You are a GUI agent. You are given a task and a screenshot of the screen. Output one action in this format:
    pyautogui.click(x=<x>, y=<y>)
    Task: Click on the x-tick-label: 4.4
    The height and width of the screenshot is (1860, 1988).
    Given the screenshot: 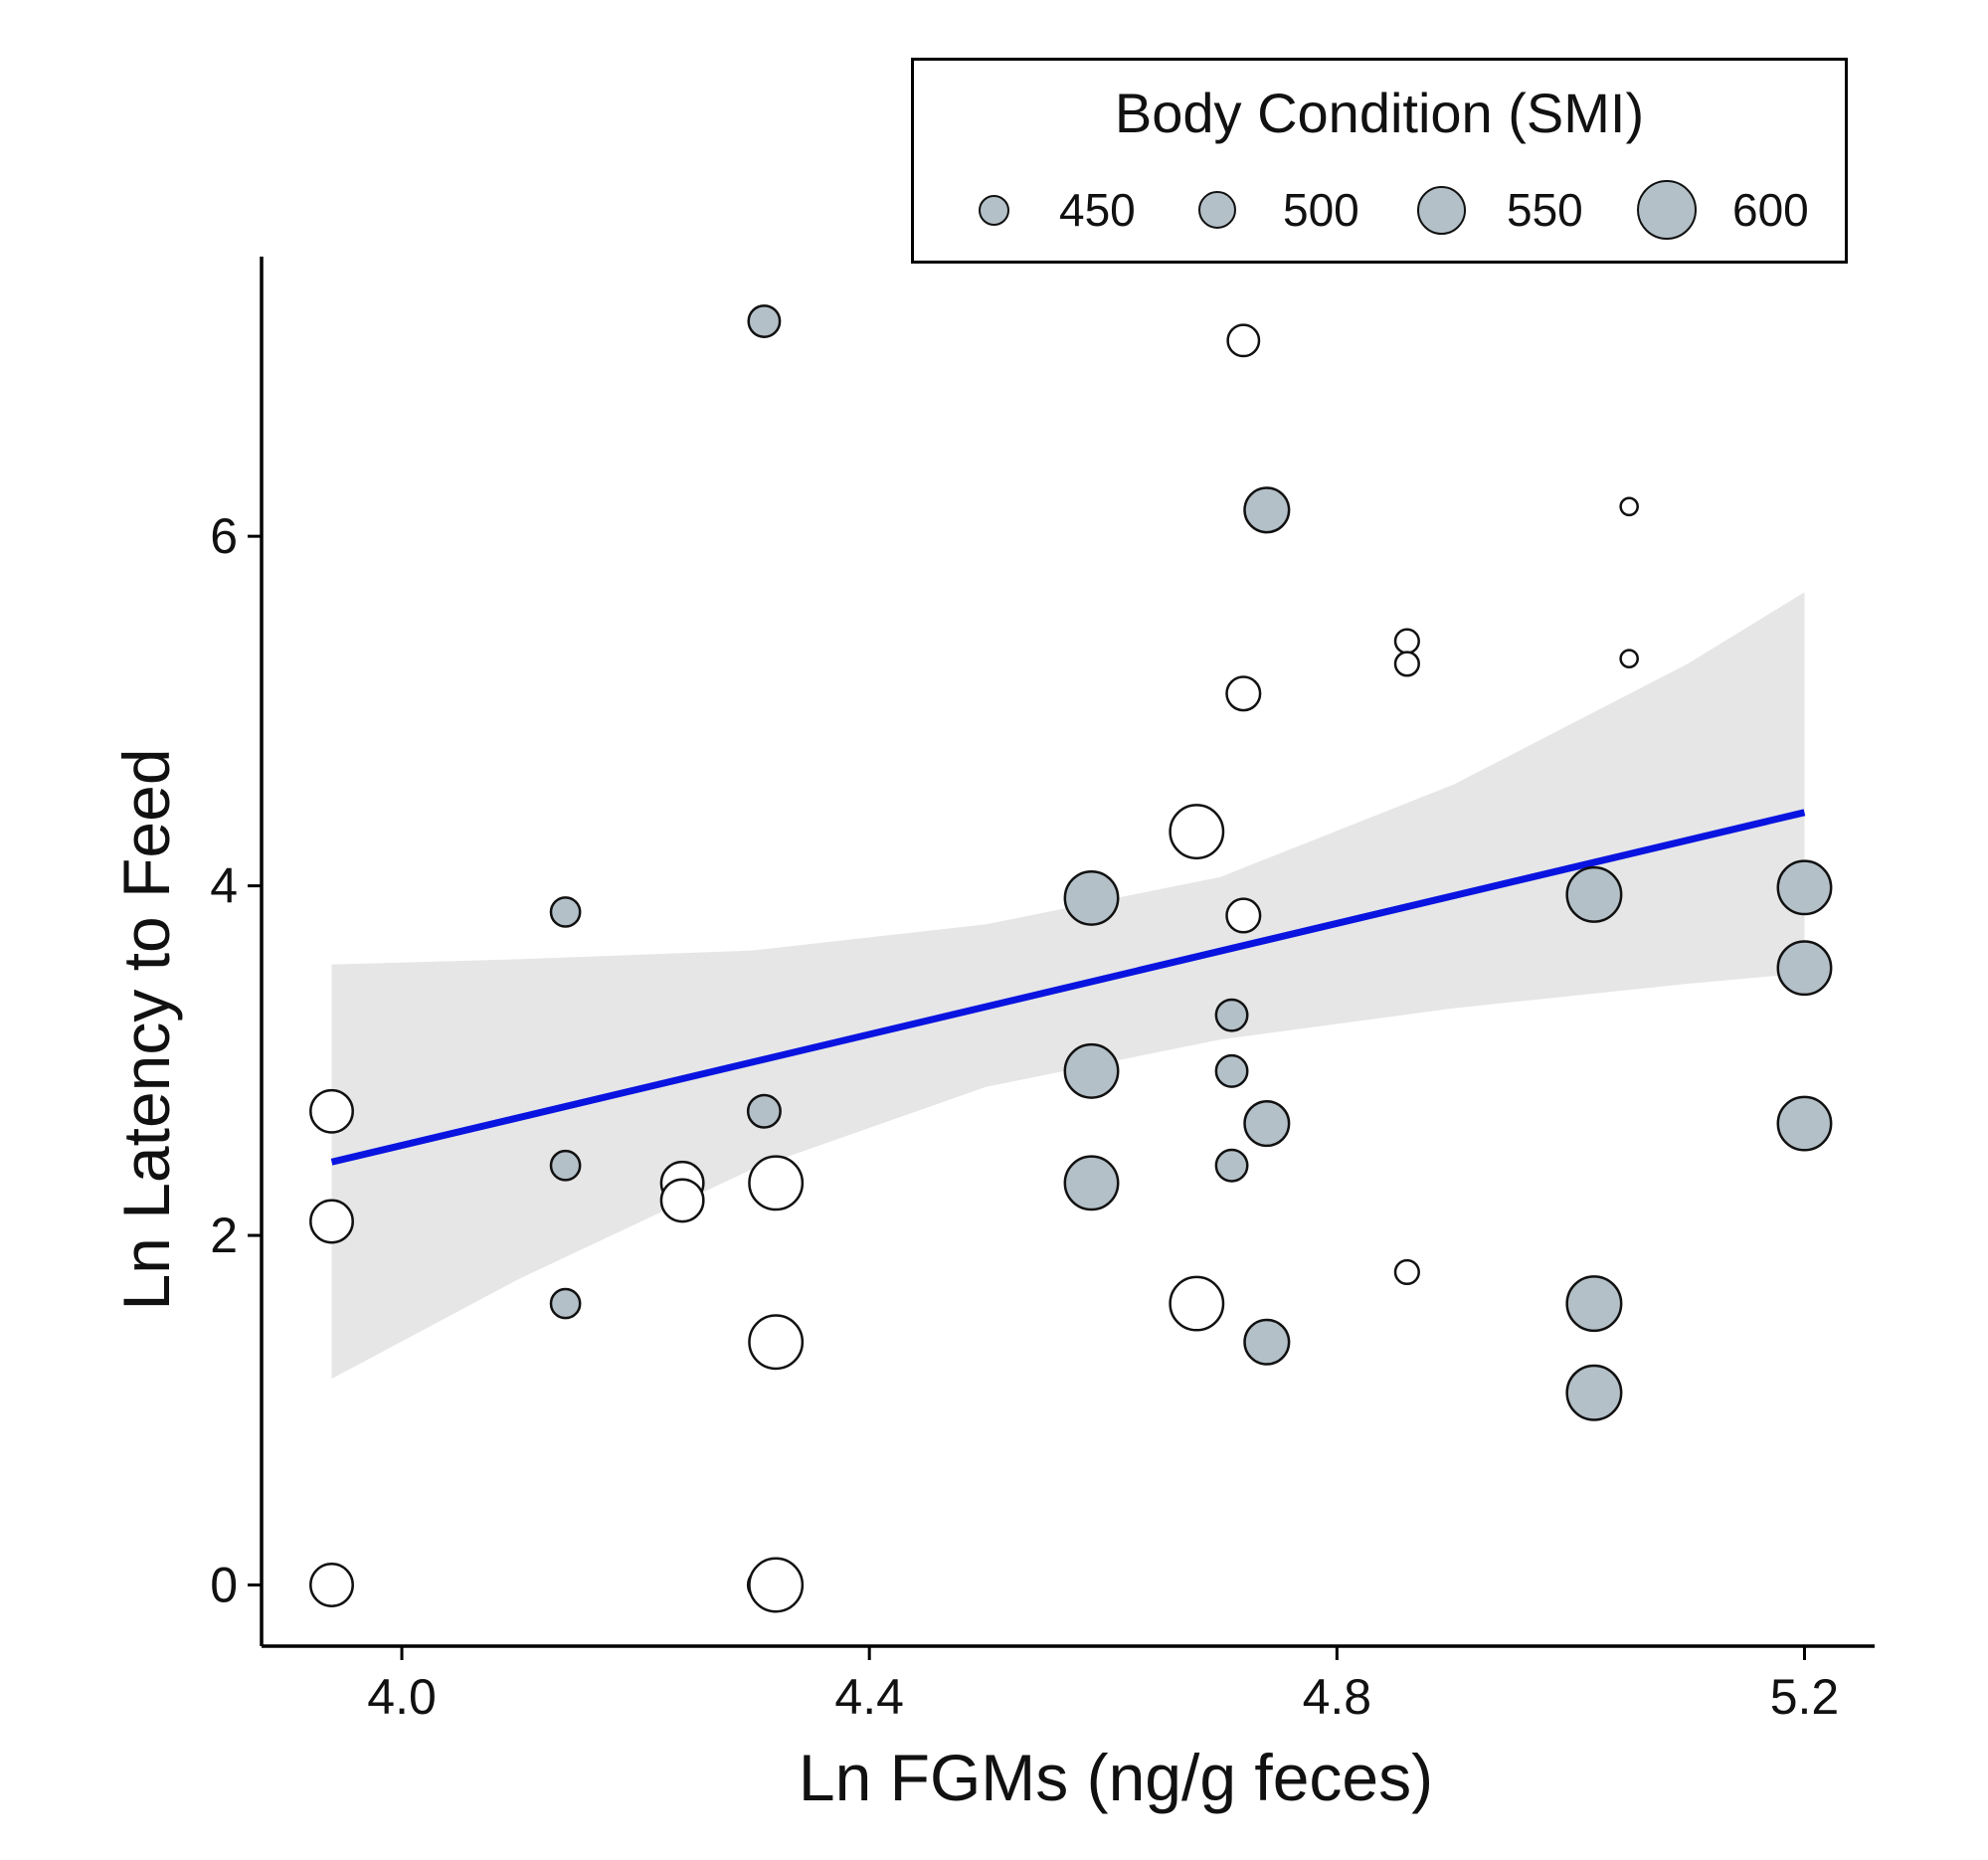 What is the action you would take?
    pyautogui.click(x=869, y=1697)
    